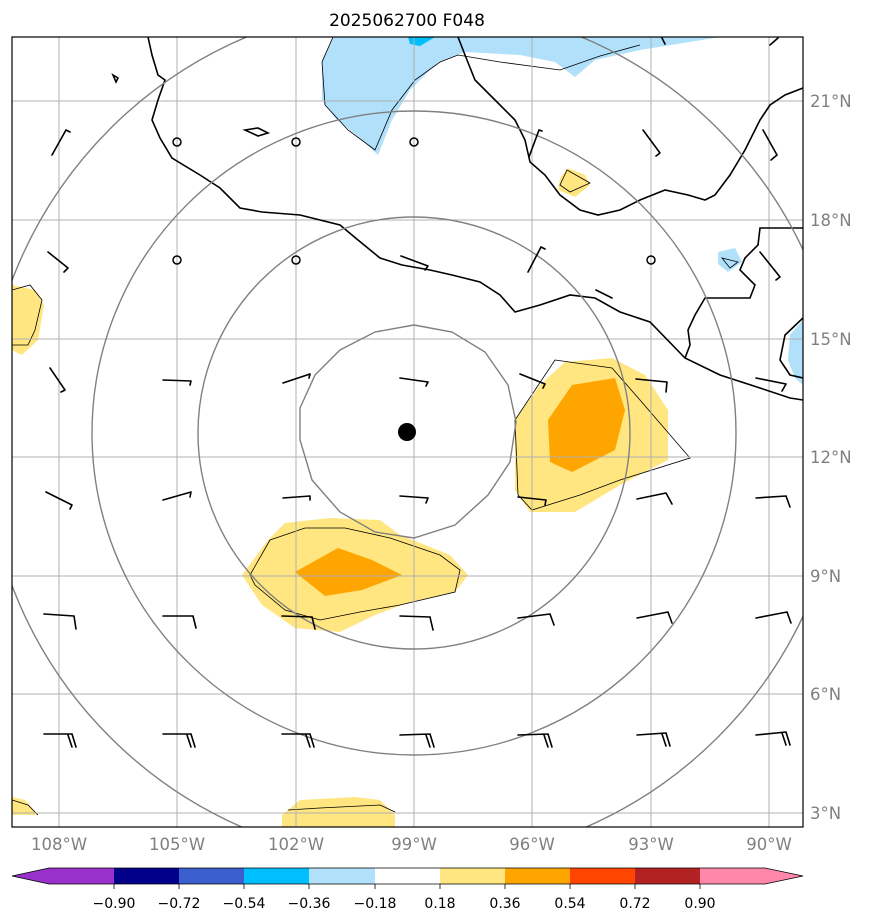 The image size is (873, 924). Describe the element at coordinates (27, 315) in the screenshot. I see `contour-line-west-edge` at that location.